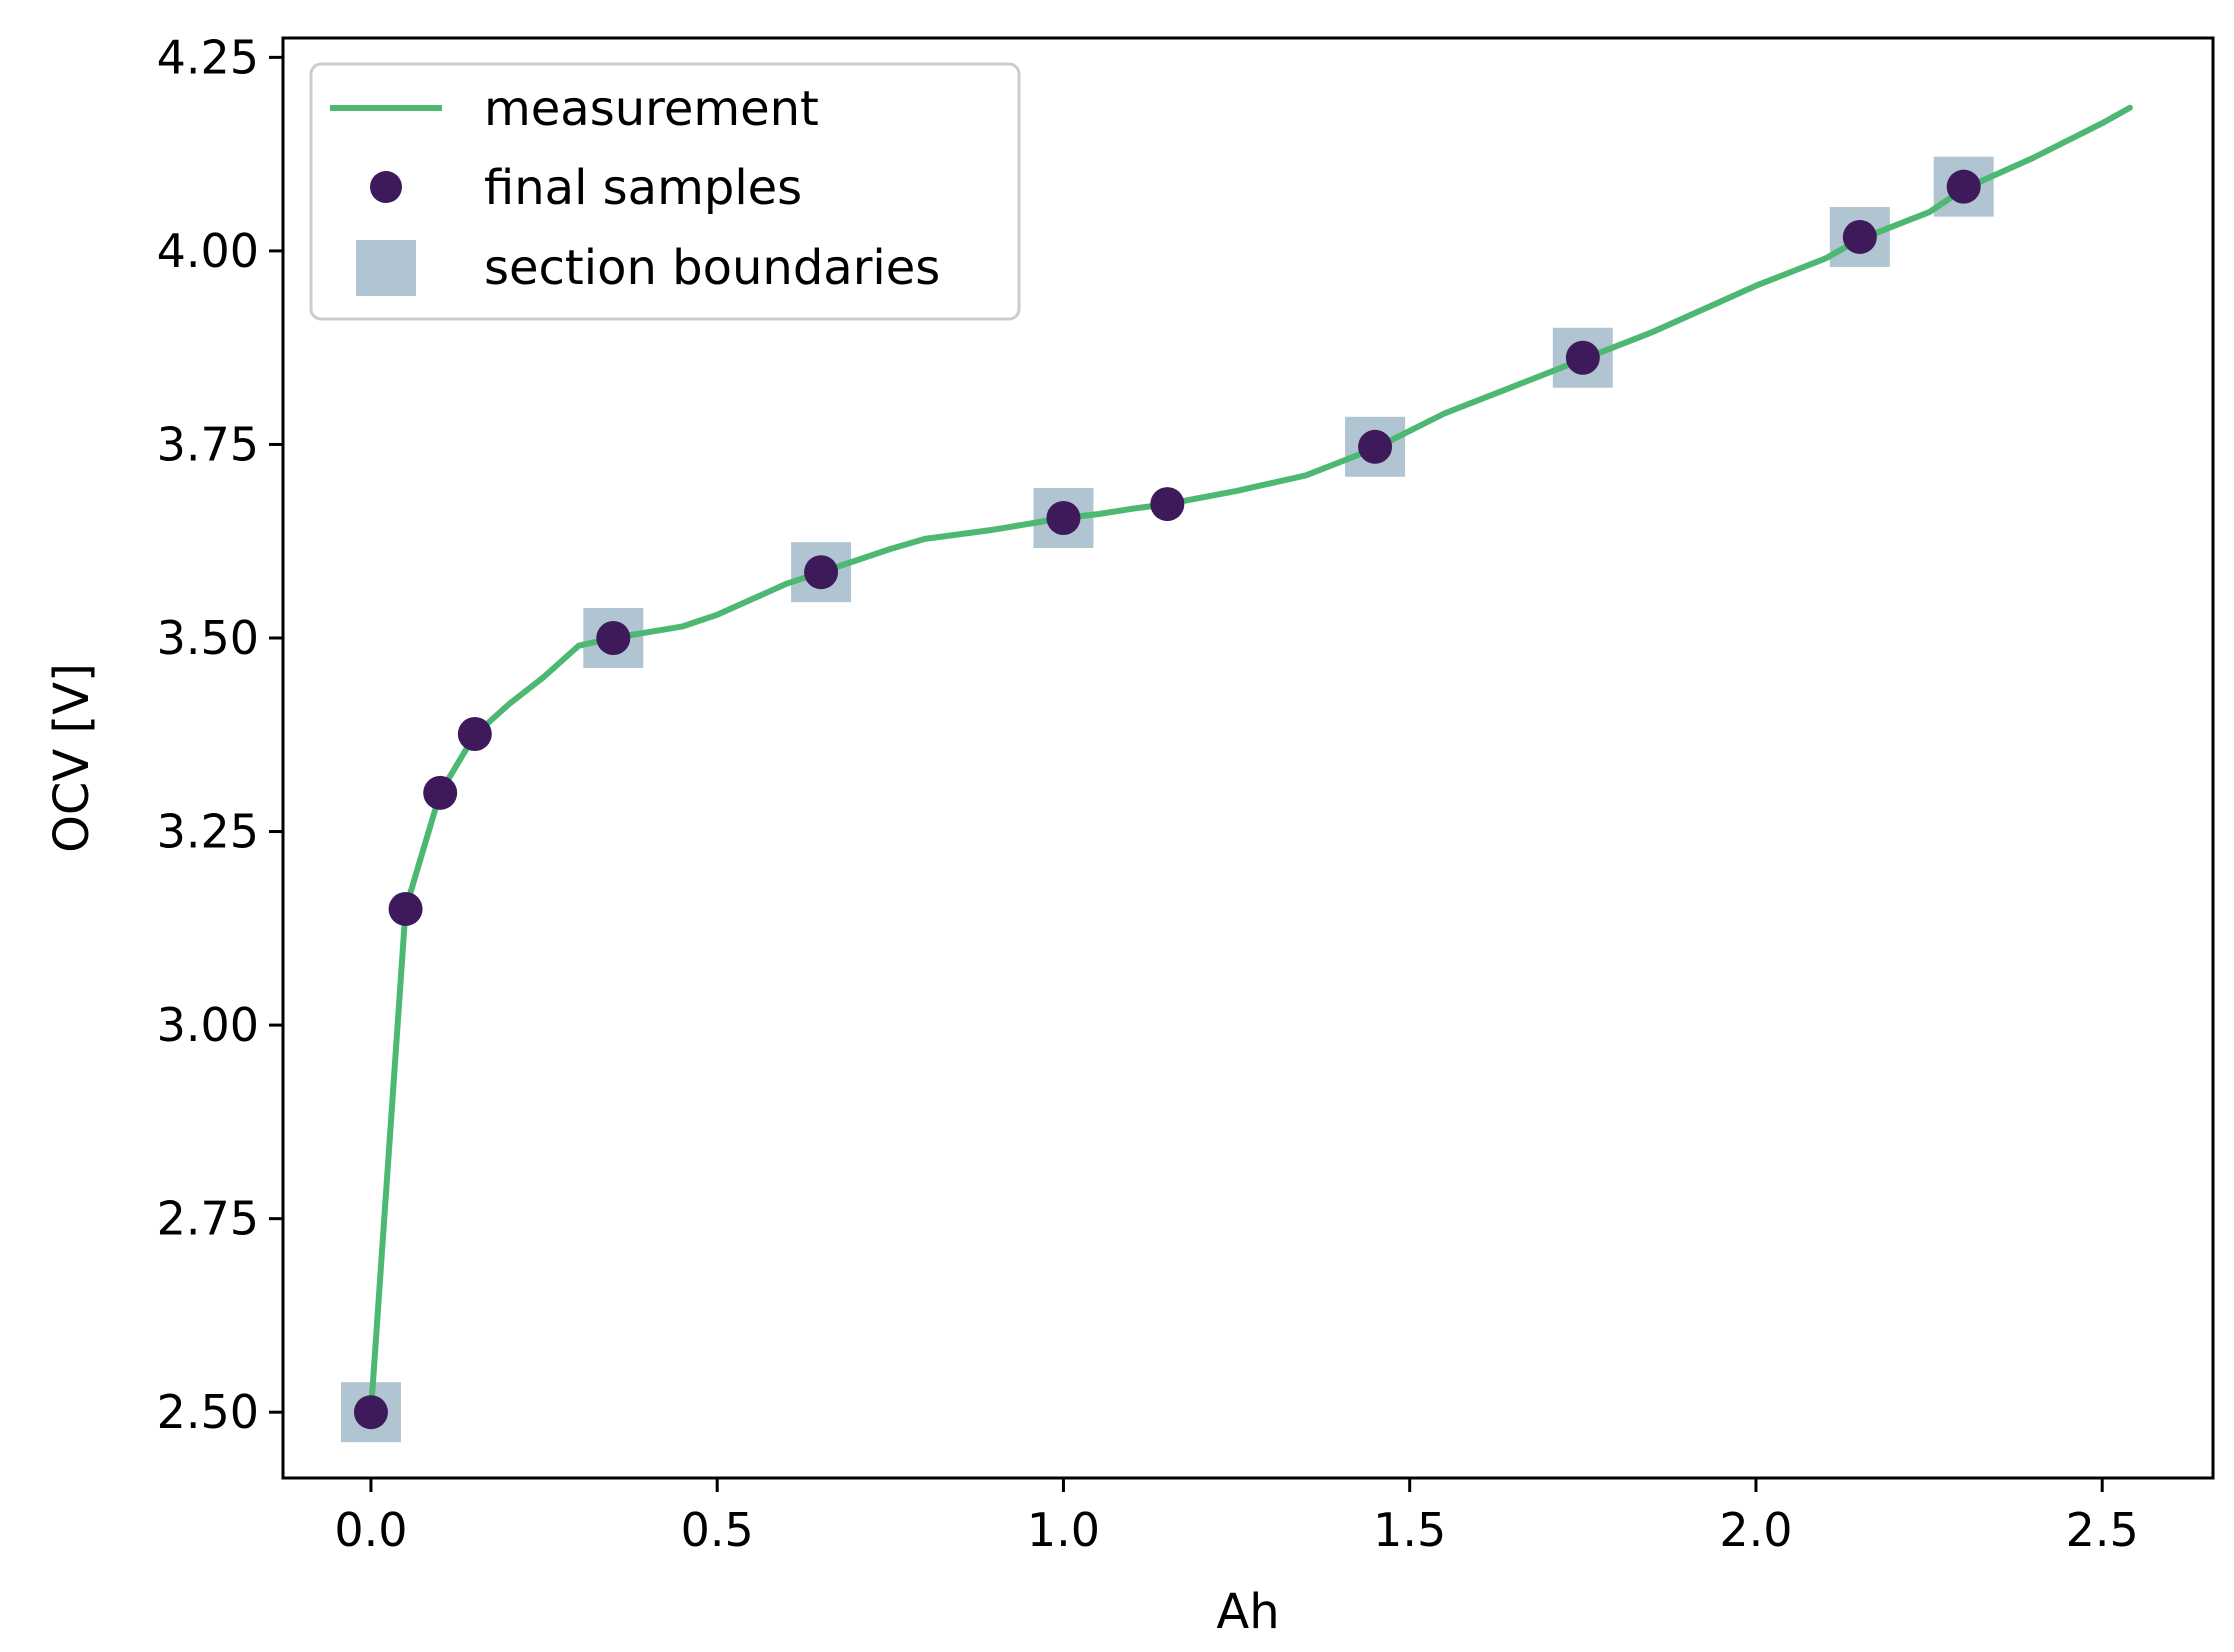 This screenshot has height=1652, width=2234. Describe the element at coordinates (386, 187) in the screenshot. I see `legend-final-samples-swatch` at that location.